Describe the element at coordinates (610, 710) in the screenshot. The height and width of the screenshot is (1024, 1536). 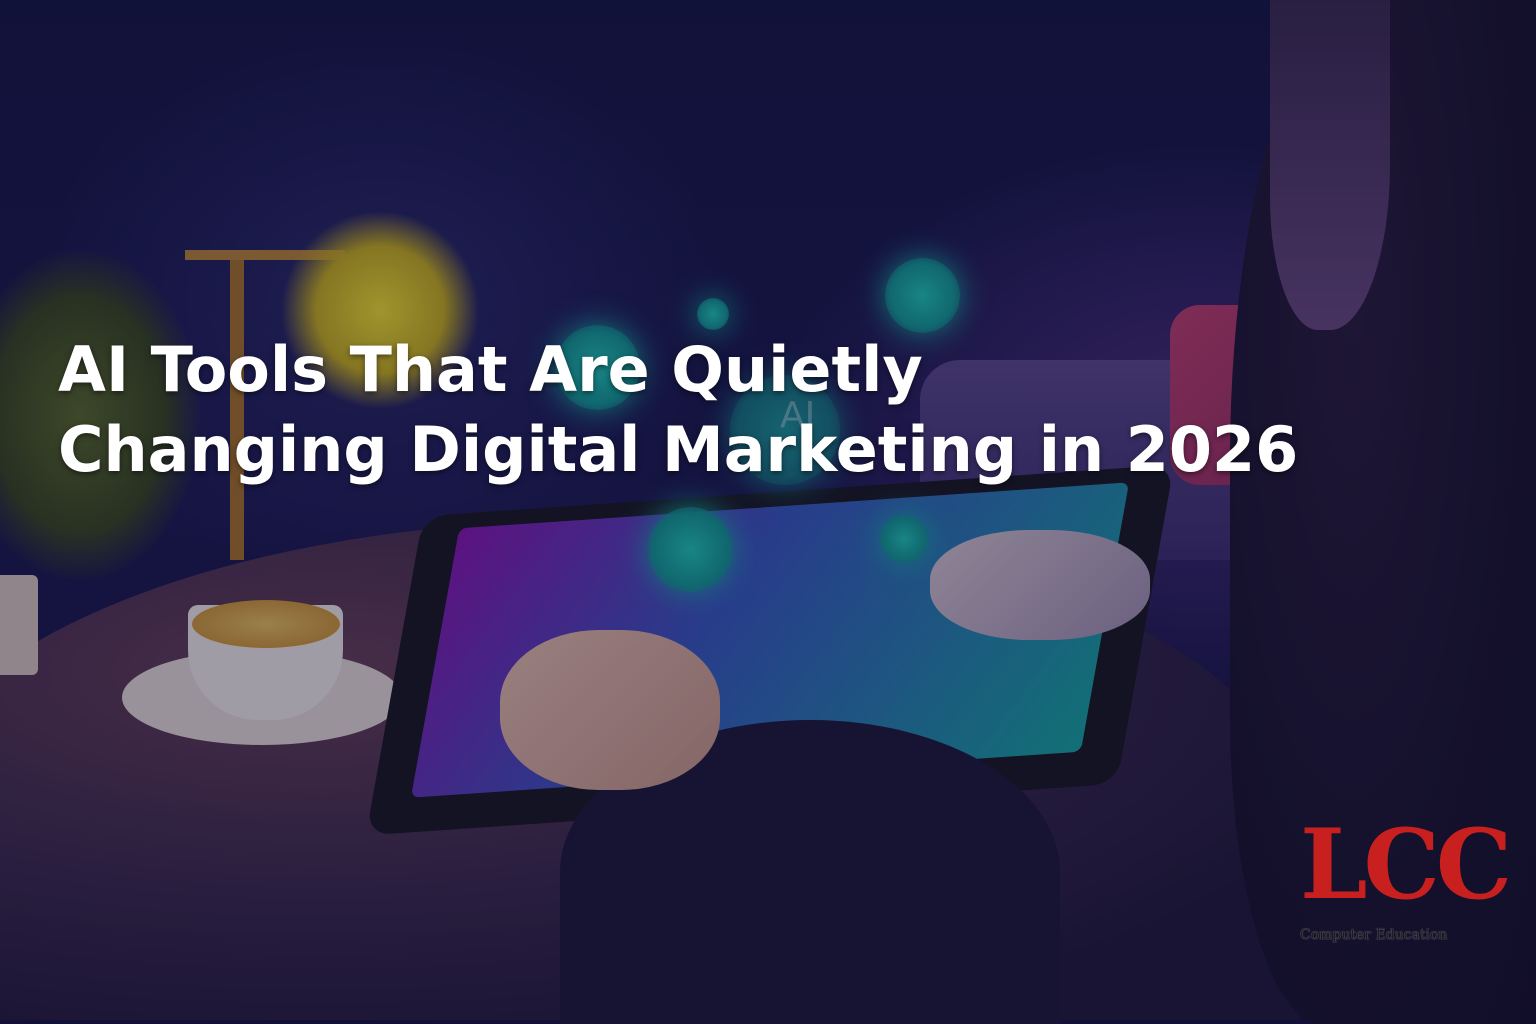
I see `left-hand` at that location.